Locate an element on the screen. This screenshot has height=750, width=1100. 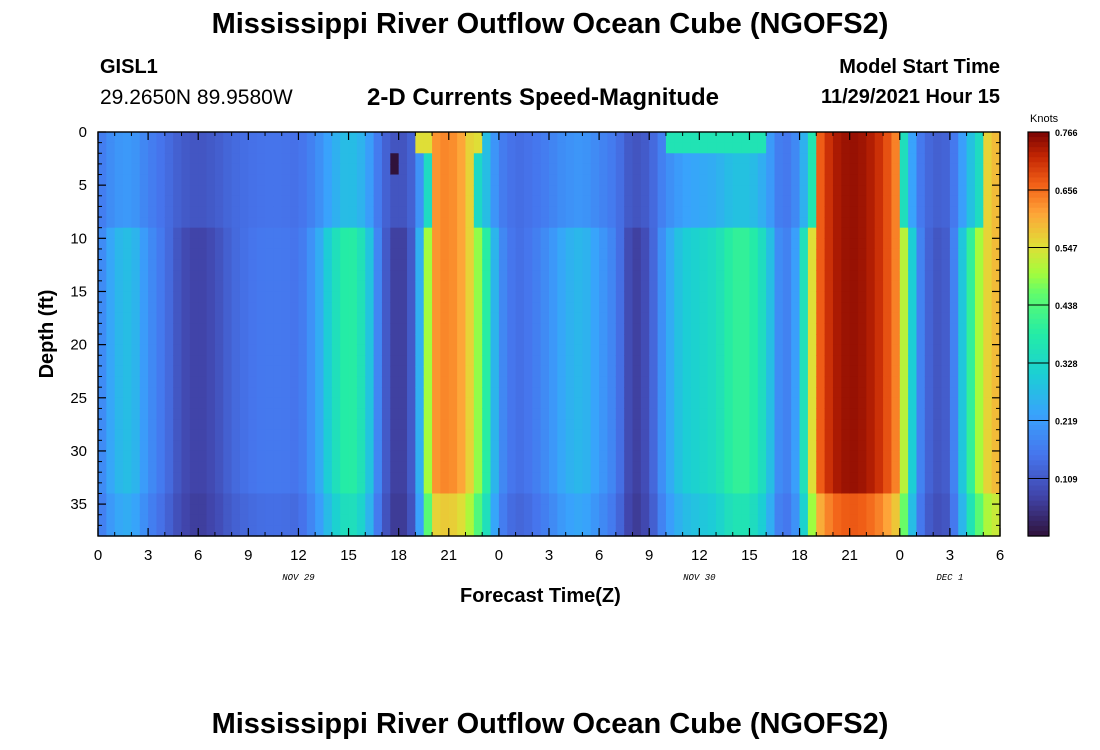
colorbar-segment is located at coordinates (1038, 286).